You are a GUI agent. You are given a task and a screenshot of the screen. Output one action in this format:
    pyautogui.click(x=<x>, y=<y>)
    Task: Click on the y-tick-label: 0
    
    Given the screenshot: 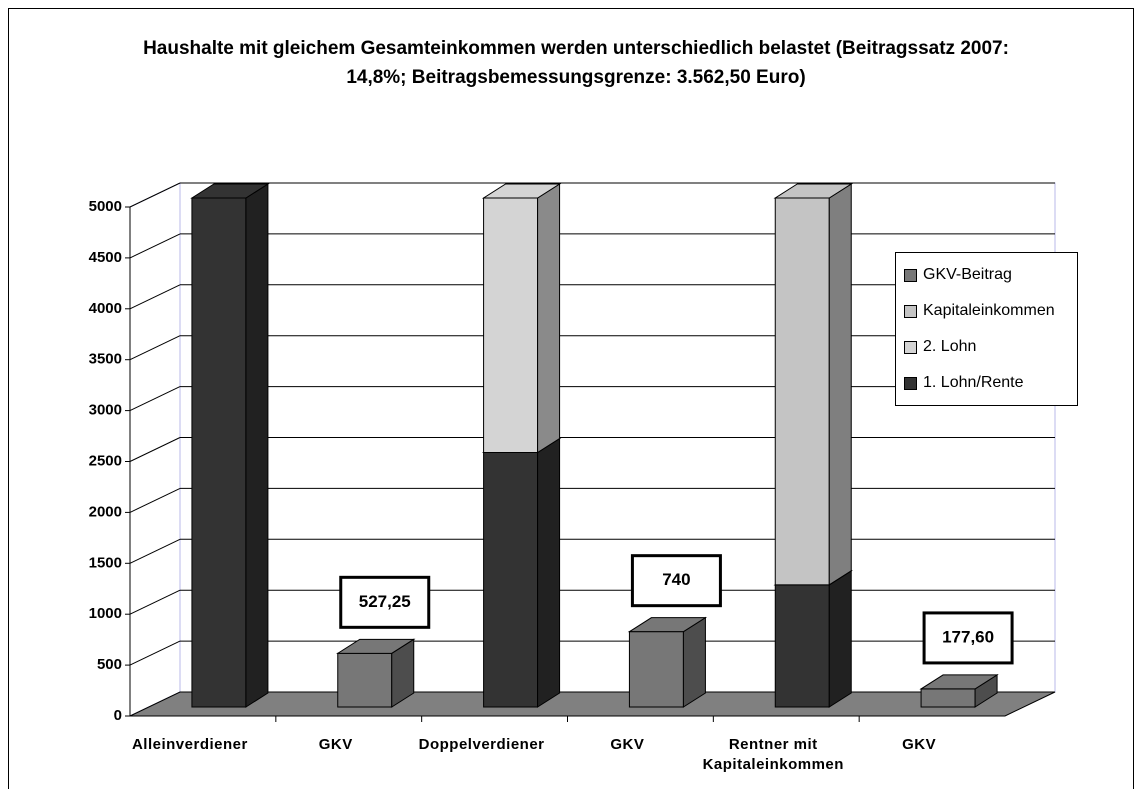 What is the action you would take?
    pyautogui.click(x=118, y=715)
    